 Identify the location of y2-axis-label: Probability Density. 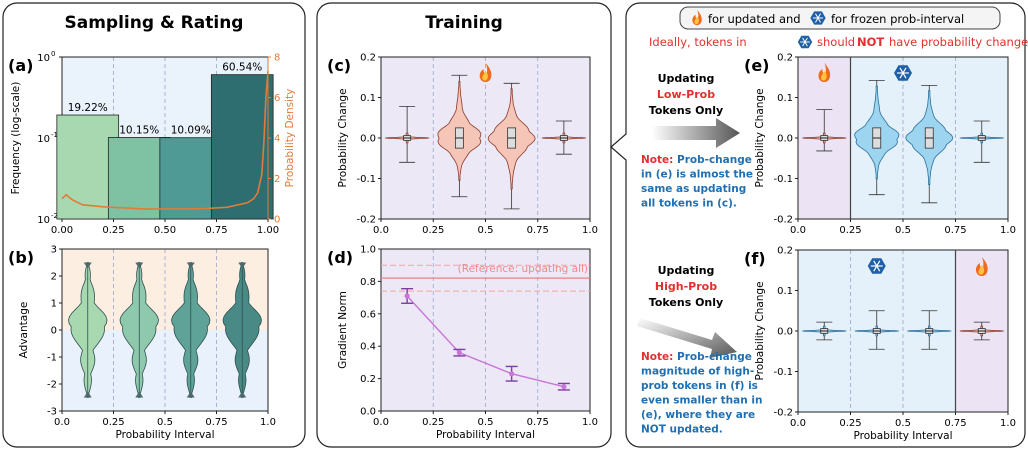
(290, 138).